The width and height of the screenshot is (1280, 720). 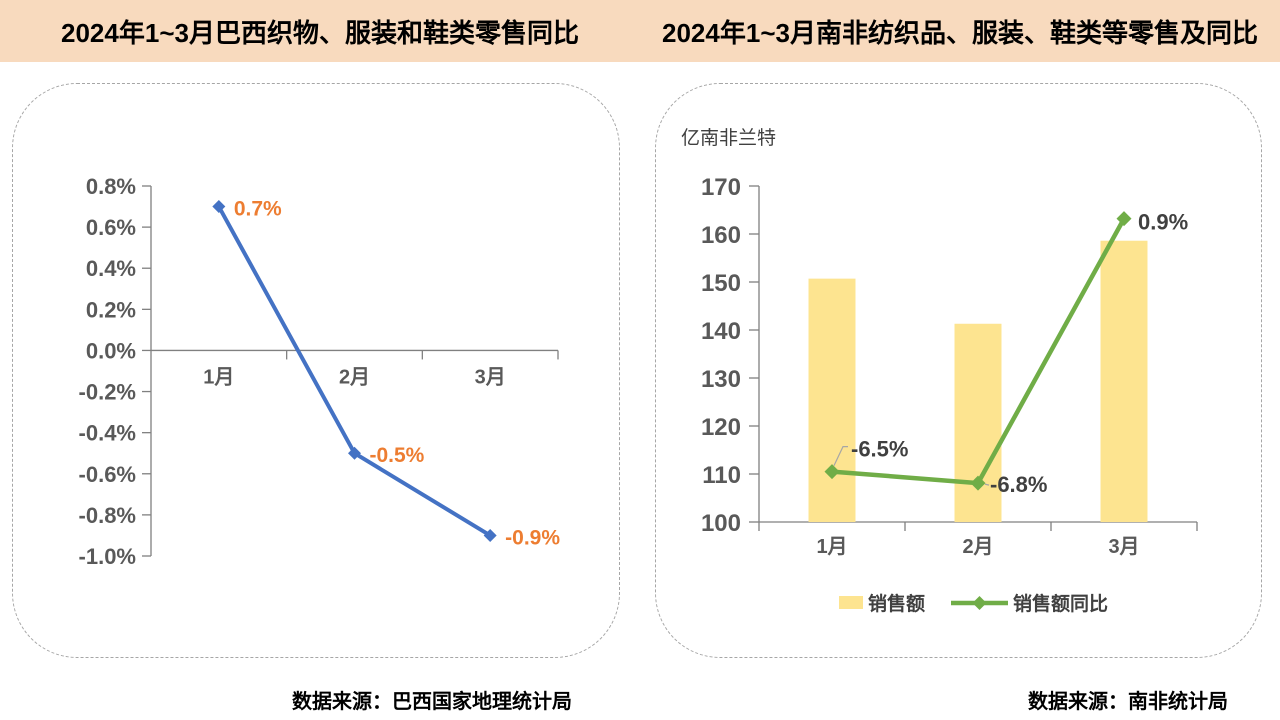 I want to click on y-tick-label: 0.4%, so click(x=111, y=268).